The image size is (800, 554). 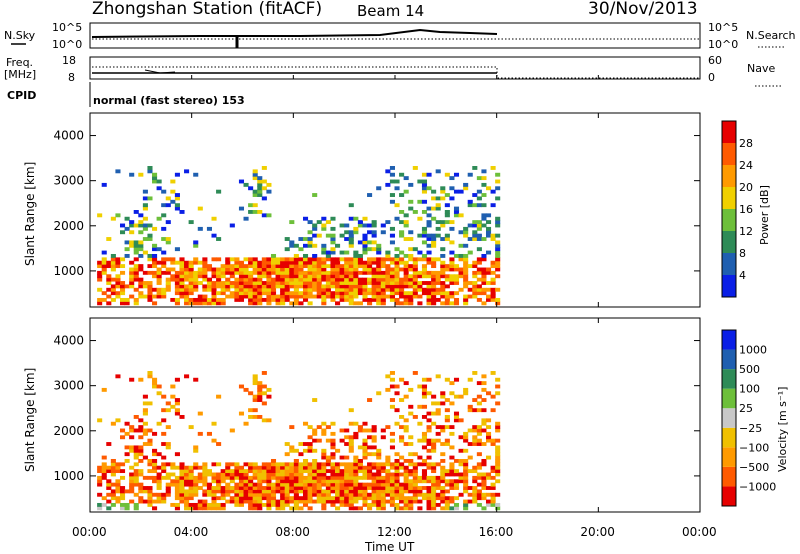 What do you see at coordinates (729, 359) in the screenshot?
I see `colorbar-segment` at bounding box center [729, 359].